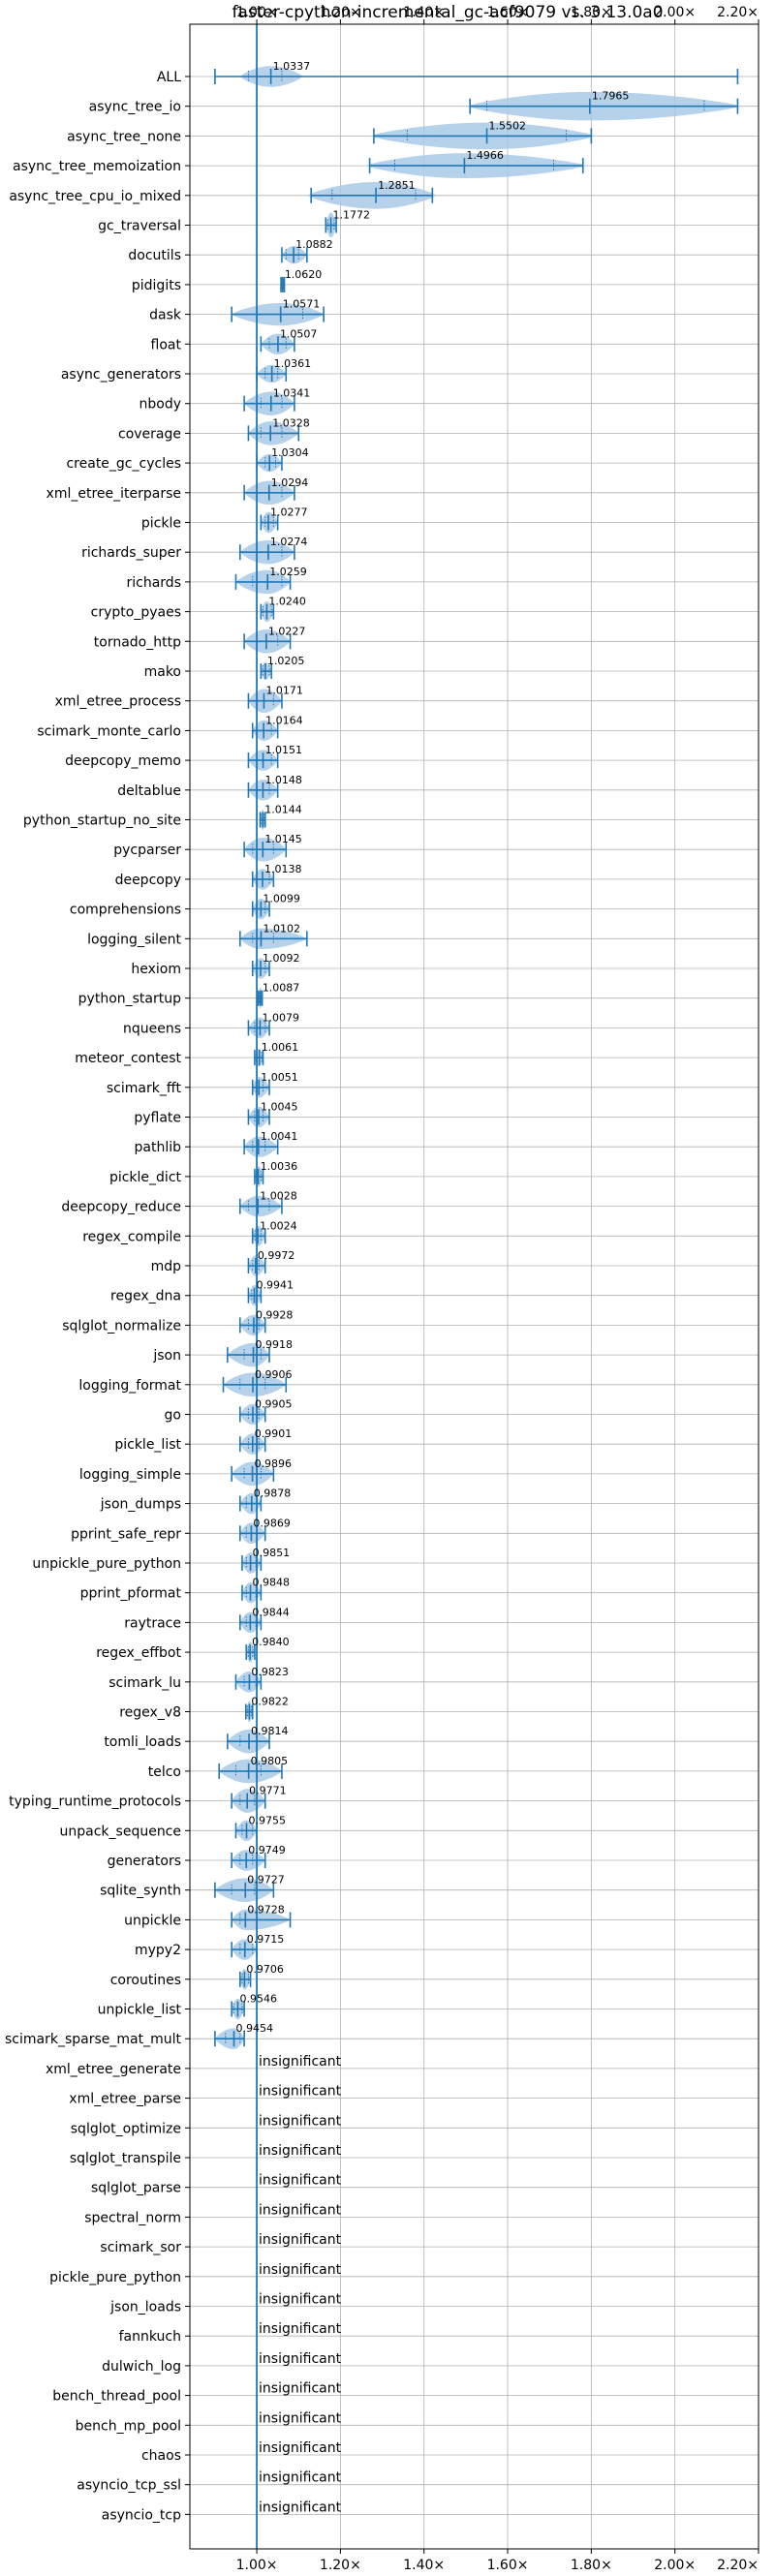 This screenshot has height=2576, width=775. I want to click on y-tick-label: create_gc_cycles, so click(123, 464).